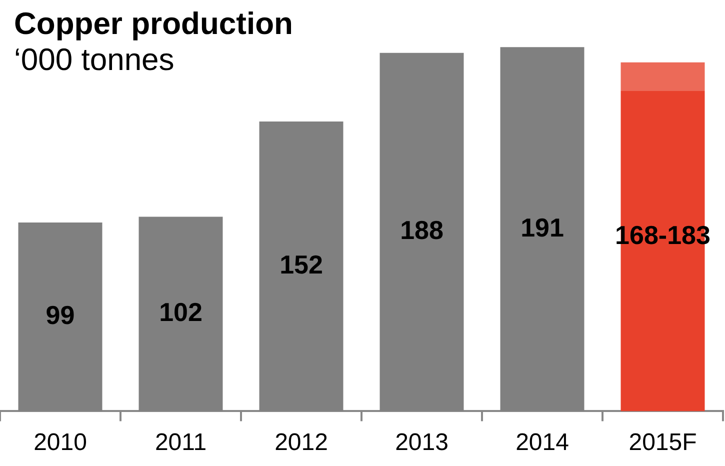 Image resolution: width=725 pixels, height=466 pixels. I want to click on data-label: 188, so click(422, 230).